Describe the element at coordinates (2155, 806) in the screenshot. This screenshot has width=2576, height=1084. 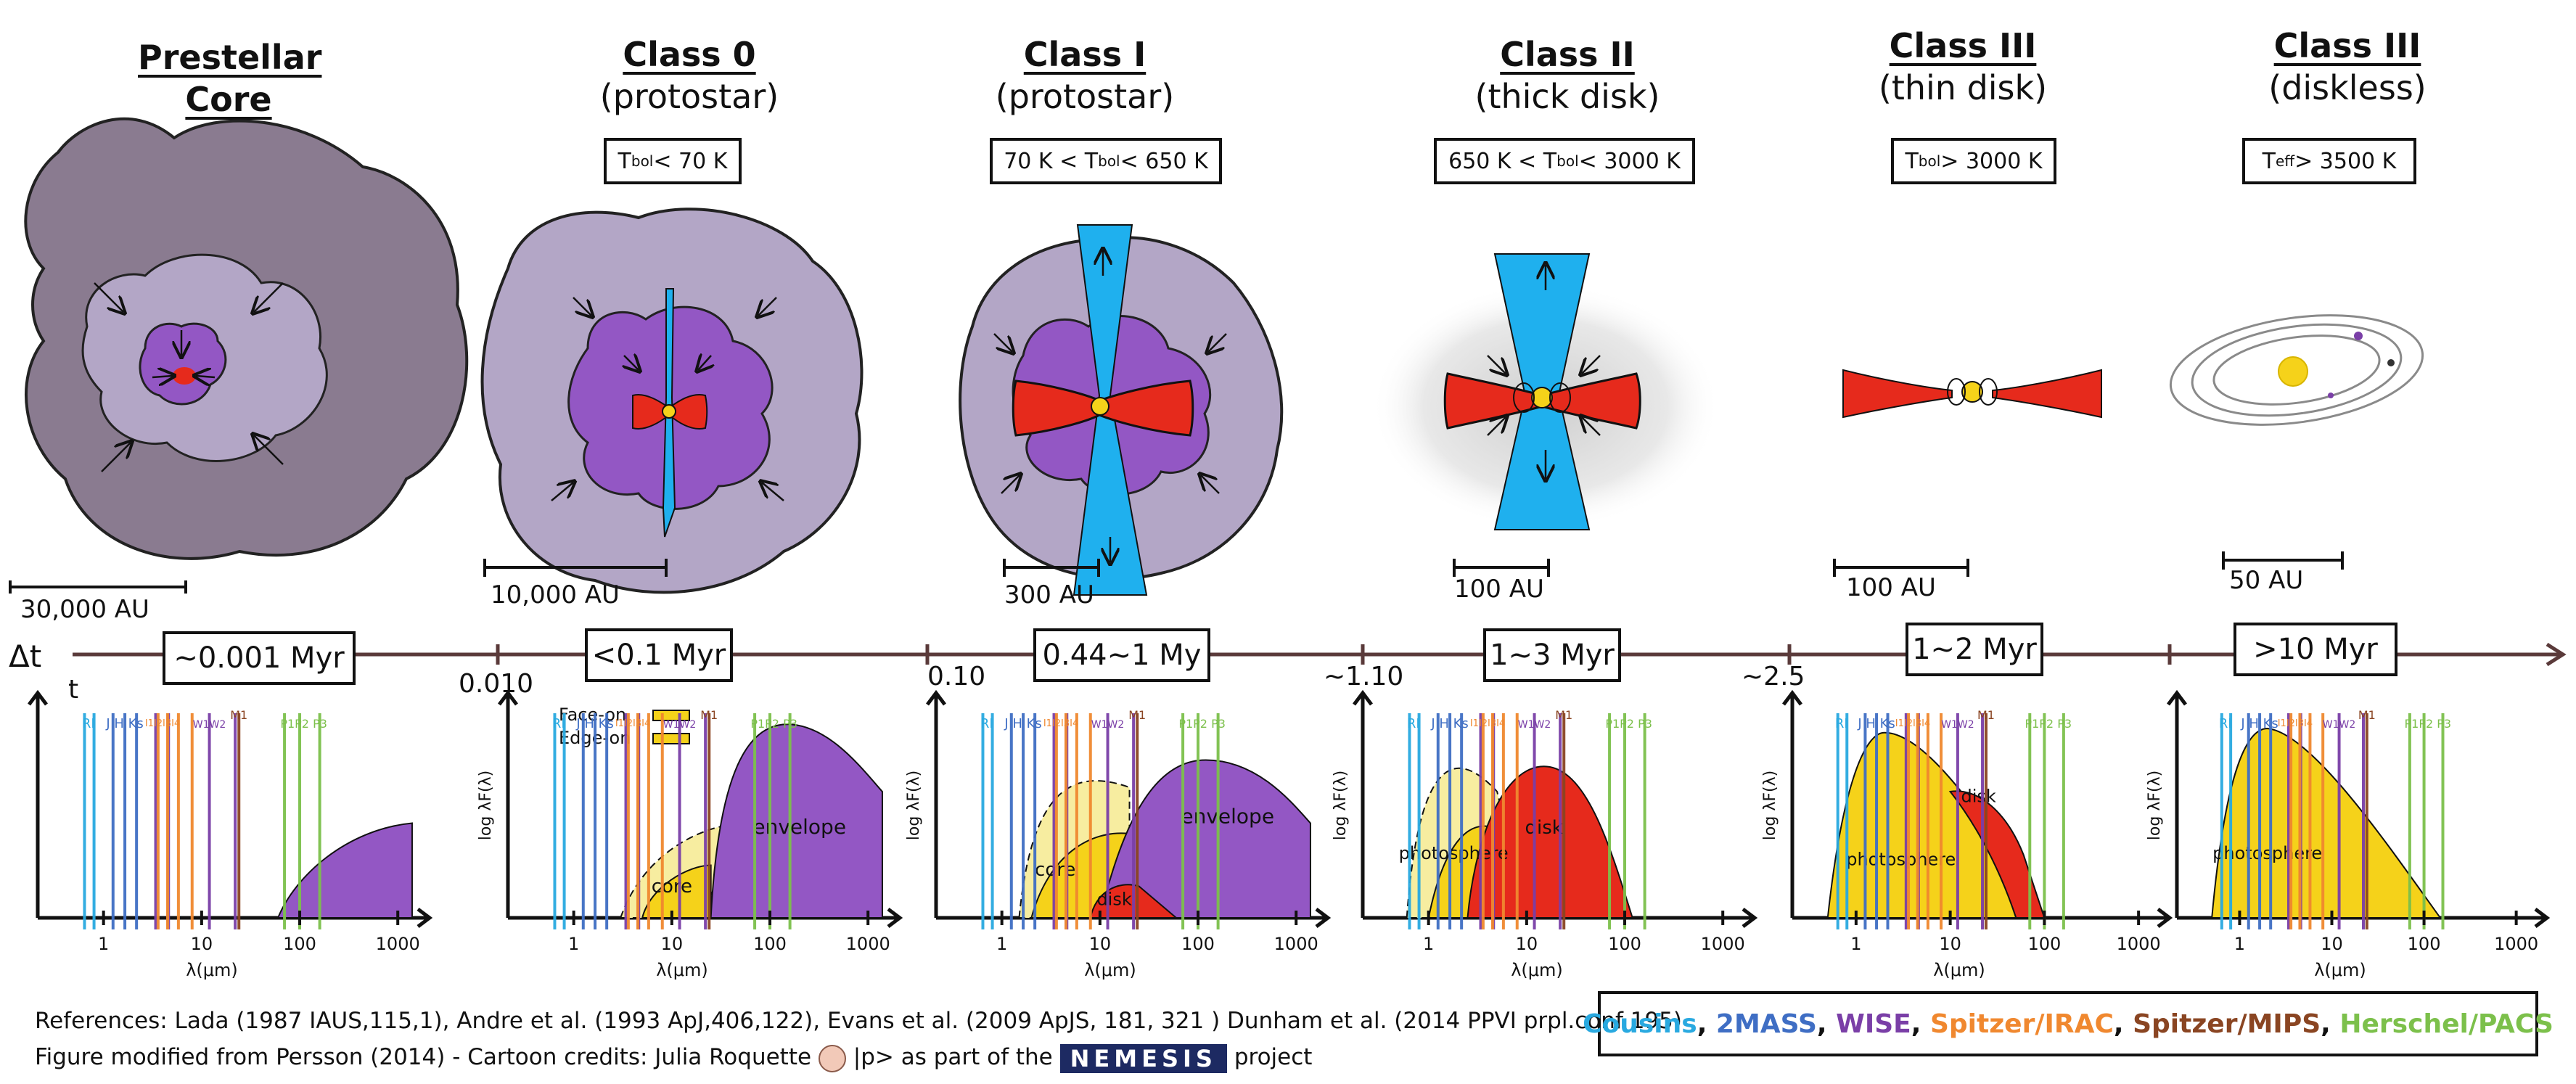
I see `y-axis-label-class3-diskless: log λF(λ)` at that location.